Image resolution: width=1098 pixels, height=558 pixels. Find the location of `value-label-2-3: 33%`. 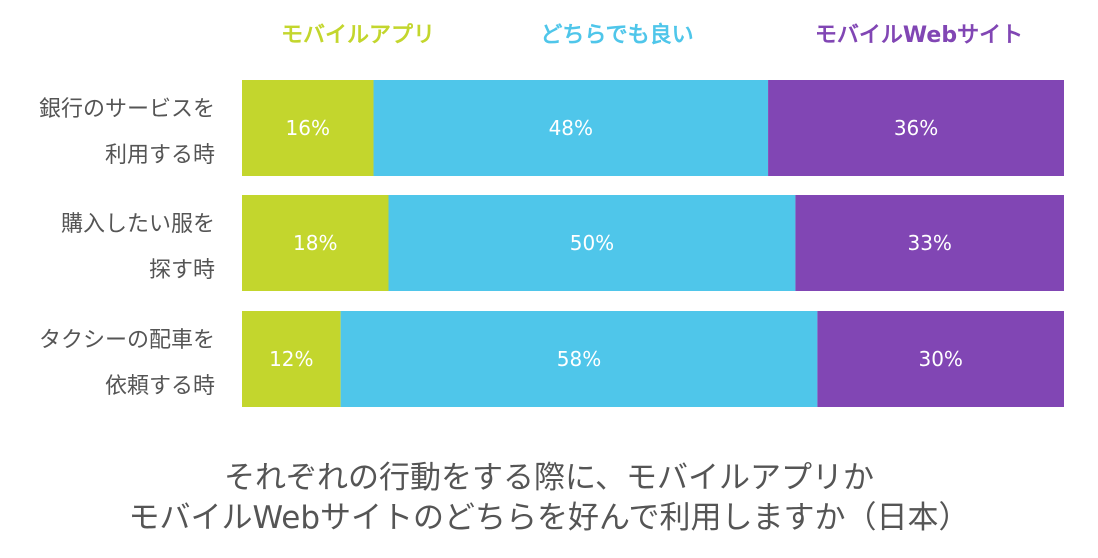

value-label-2-3: 33% is located at coordinates (929, 243).